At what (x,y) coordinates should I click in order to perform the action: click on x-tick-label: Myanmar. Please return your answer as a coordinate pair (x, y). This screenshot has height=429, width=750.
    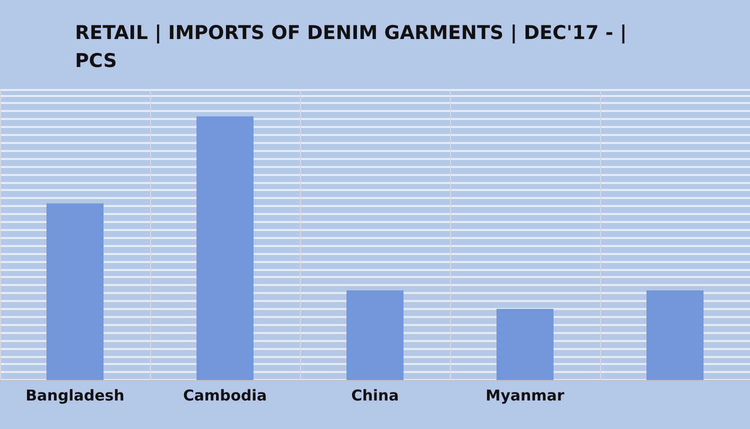
    Looking at the image, I should click on (525, 395).